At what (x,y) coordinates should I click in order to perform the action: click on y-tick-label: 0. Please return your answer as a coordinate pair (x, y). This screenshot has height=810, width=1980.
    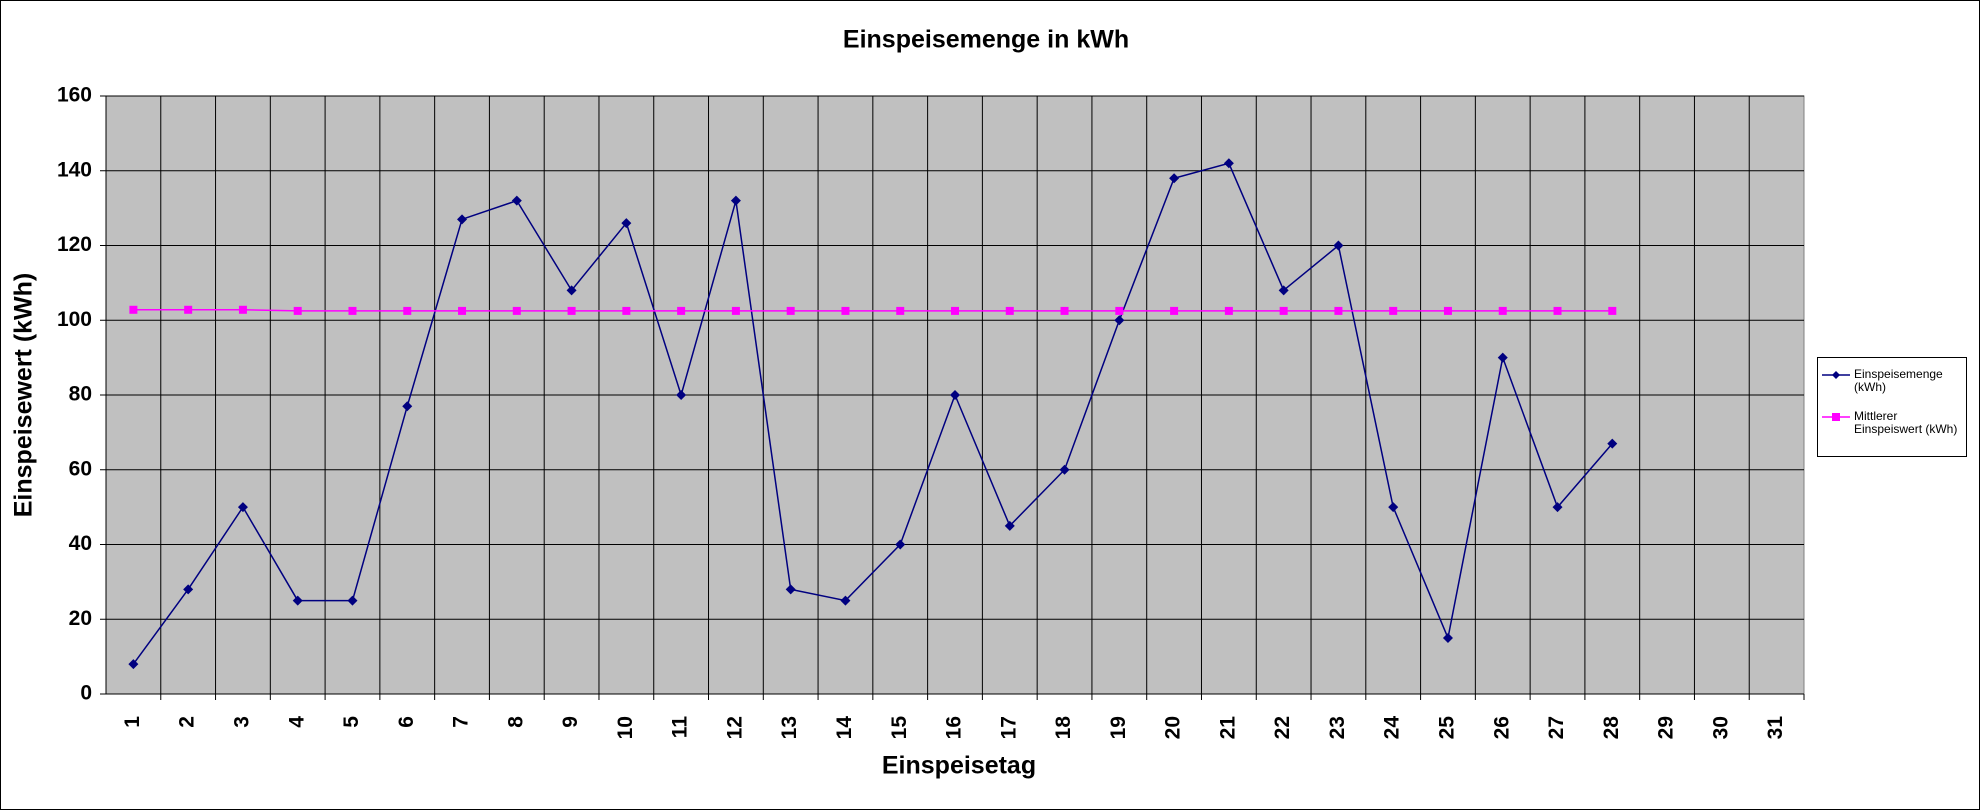
    Looking at the image, I should click on (86, 693).